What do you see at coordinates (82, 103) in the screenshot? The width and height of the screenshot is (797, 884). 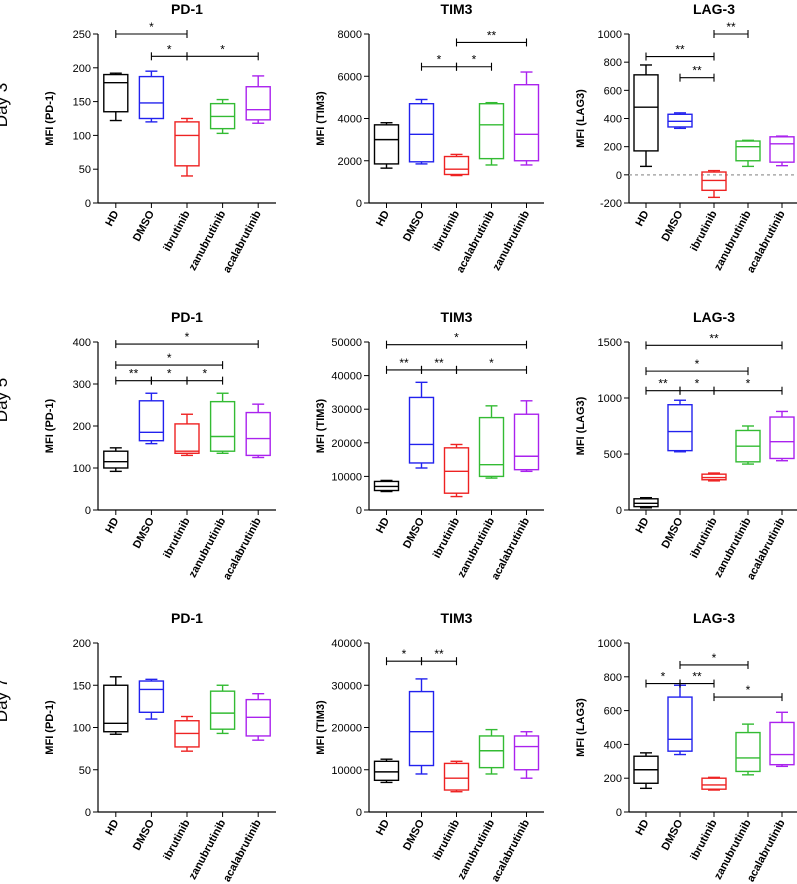 I see `y-tick-label: 150` at bounding box center [82, 103].